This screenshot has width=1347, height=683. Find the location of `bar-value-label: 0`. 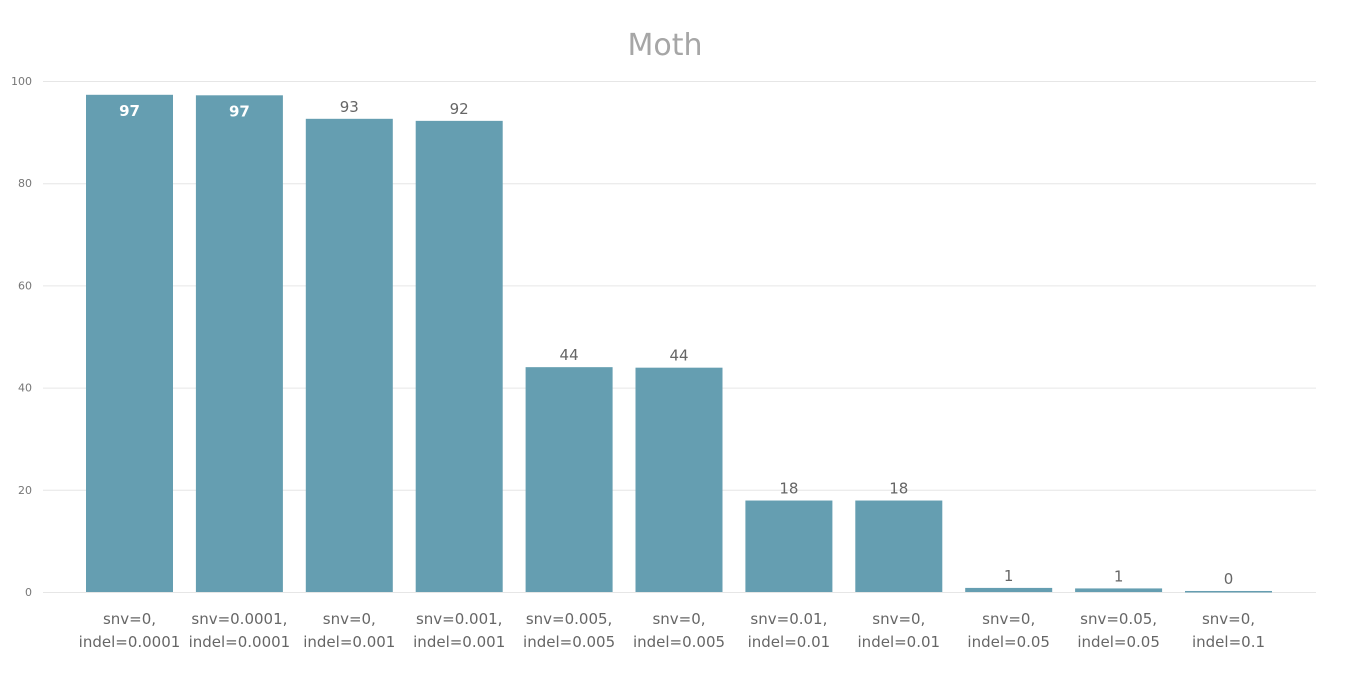

bar-value-label: 0 is located at coordinates (1229, 579).